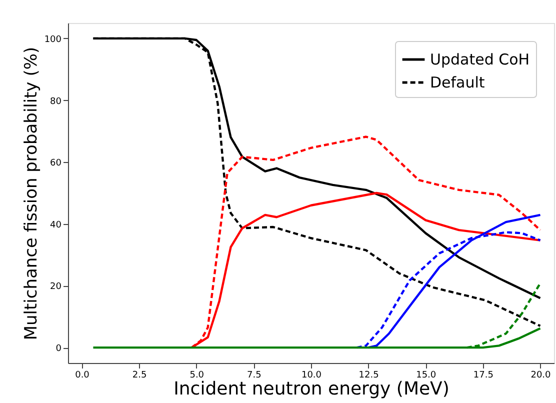 This screenshot has width=556, height=403. Describe the element at coordinates (197, 375) in the screenshot. I see `x-tick-label: 5.0` at that location.